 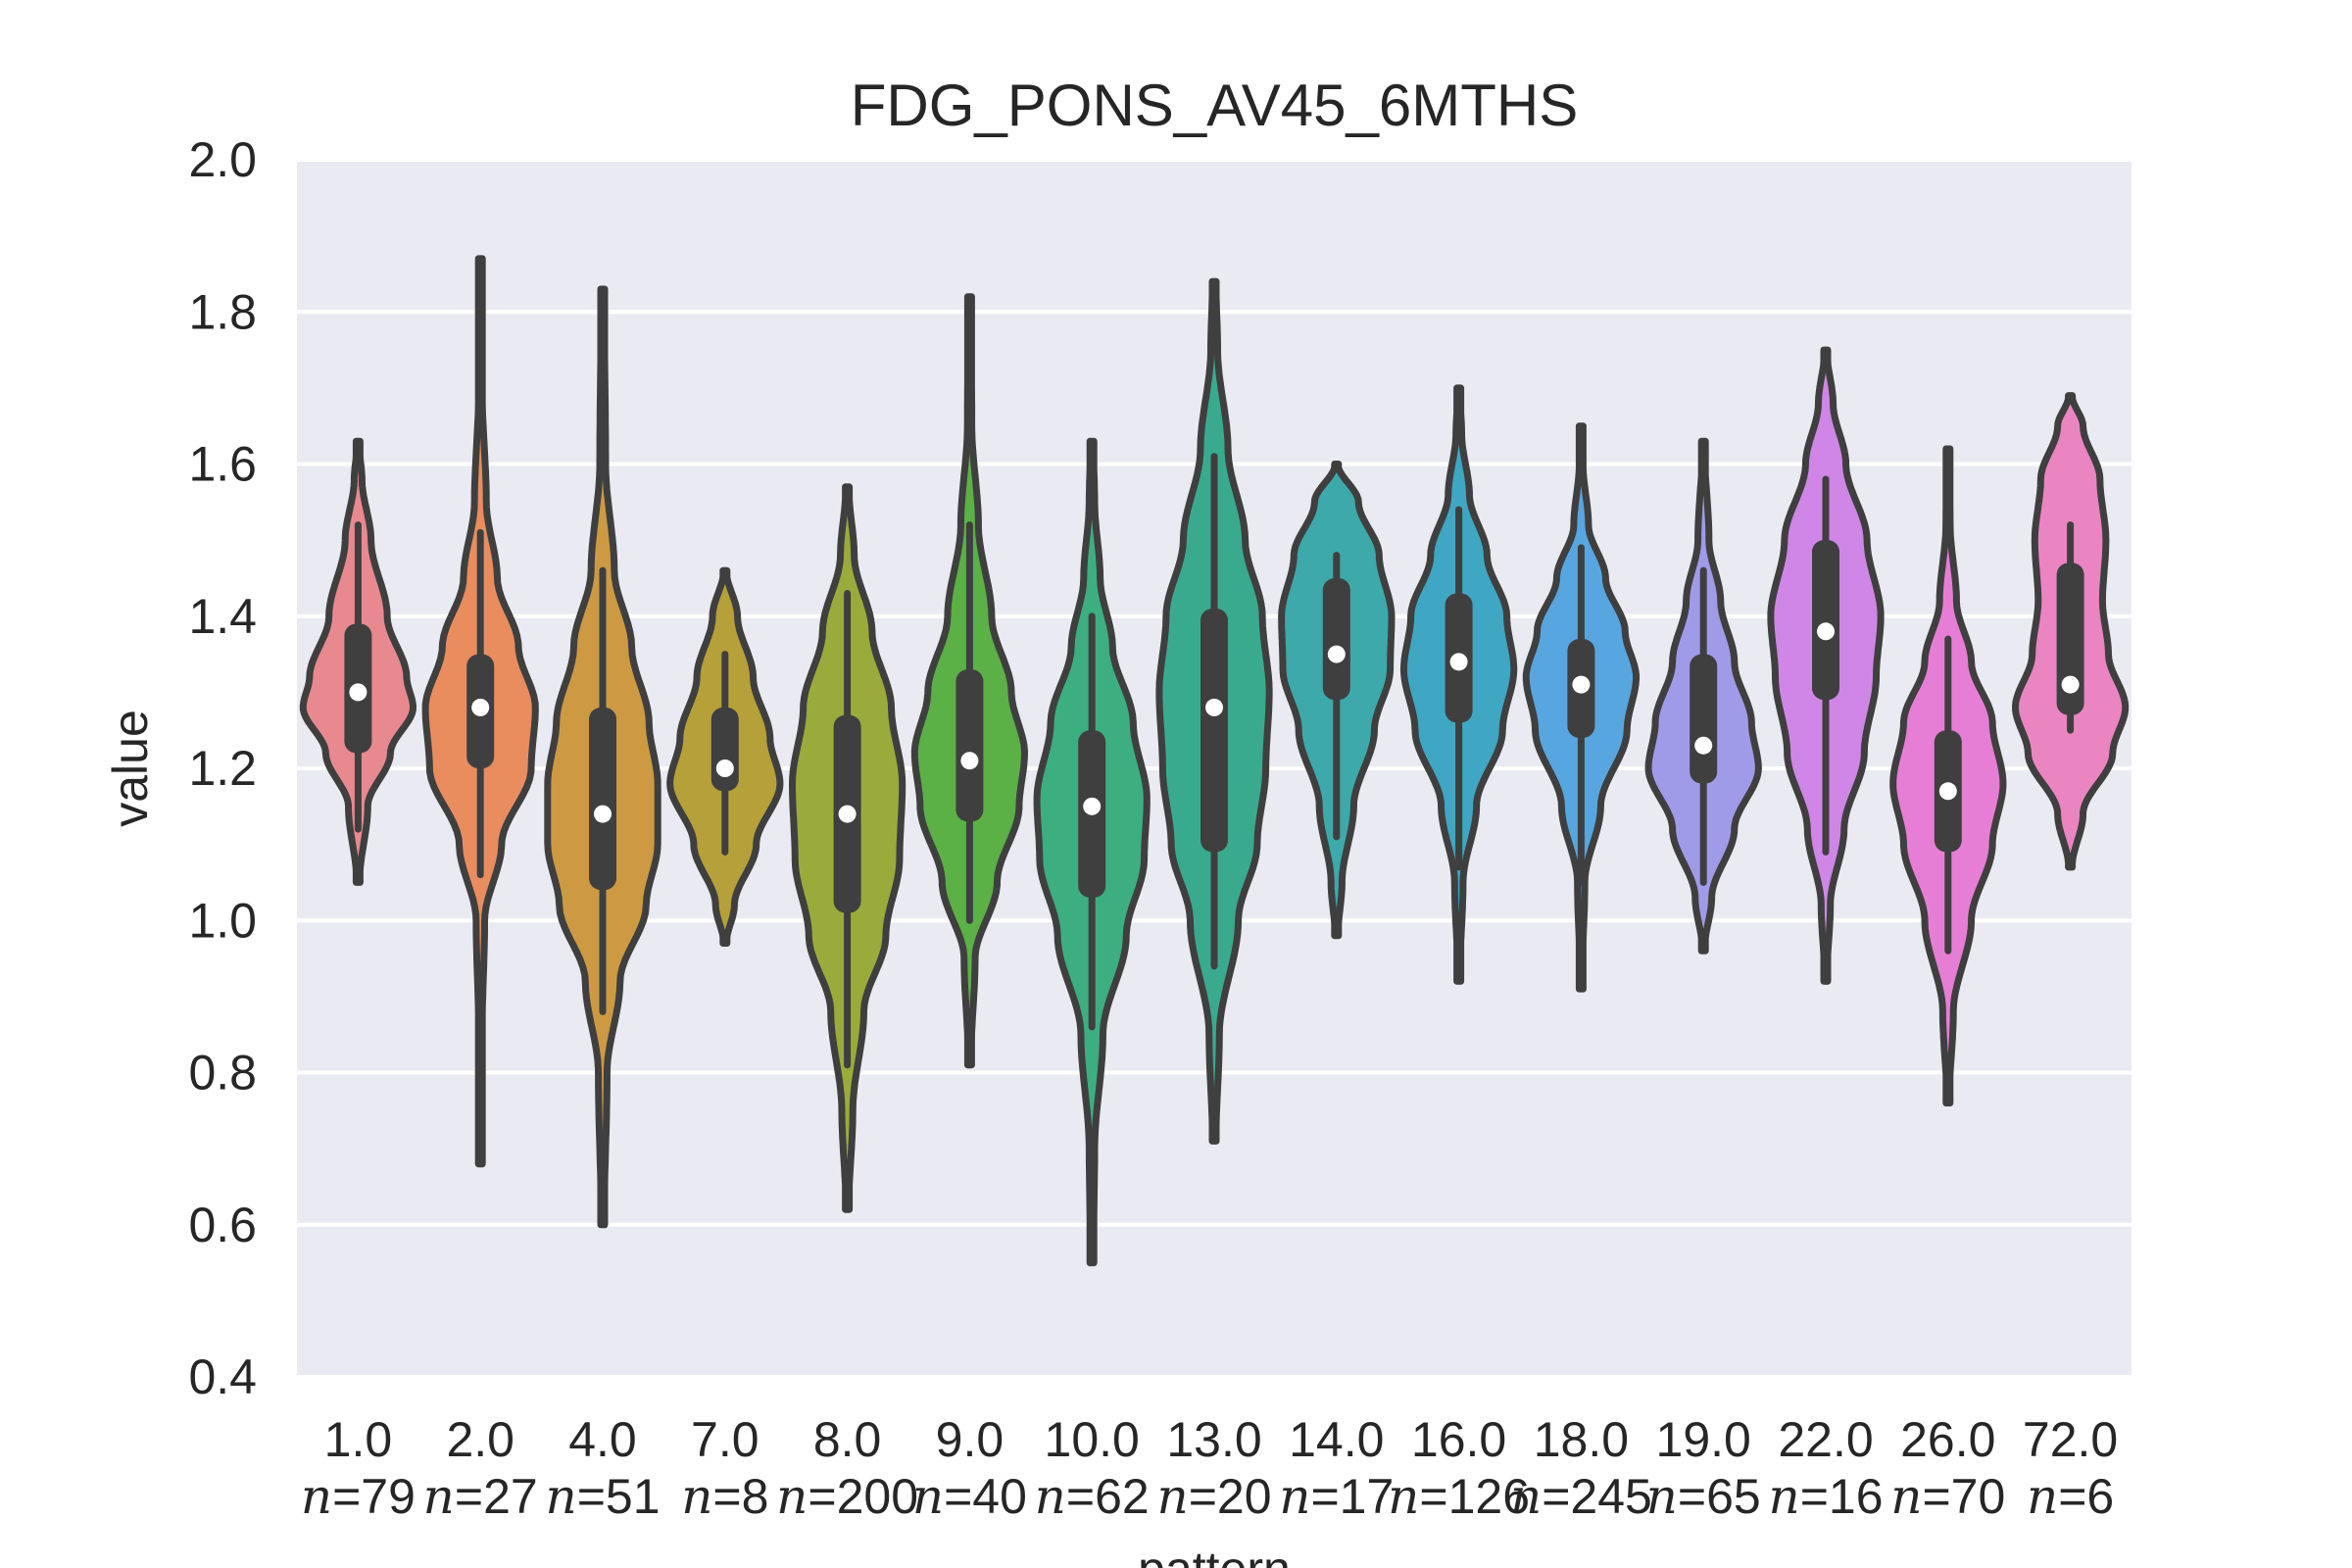 I want to click on x-tick-count: n=17, so click(x=1336, y=1496).